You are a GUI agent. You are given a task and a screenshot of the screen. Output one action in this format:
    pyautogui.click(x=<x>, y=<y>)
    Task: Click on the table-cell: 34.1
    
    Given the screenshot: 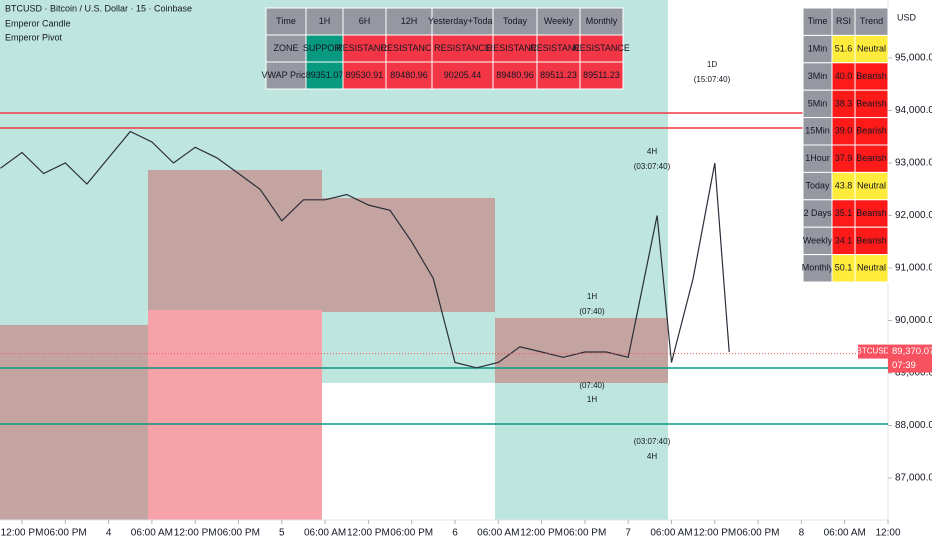 What is the action you would take?
    pyautogui.click(x=844, y=240)
    